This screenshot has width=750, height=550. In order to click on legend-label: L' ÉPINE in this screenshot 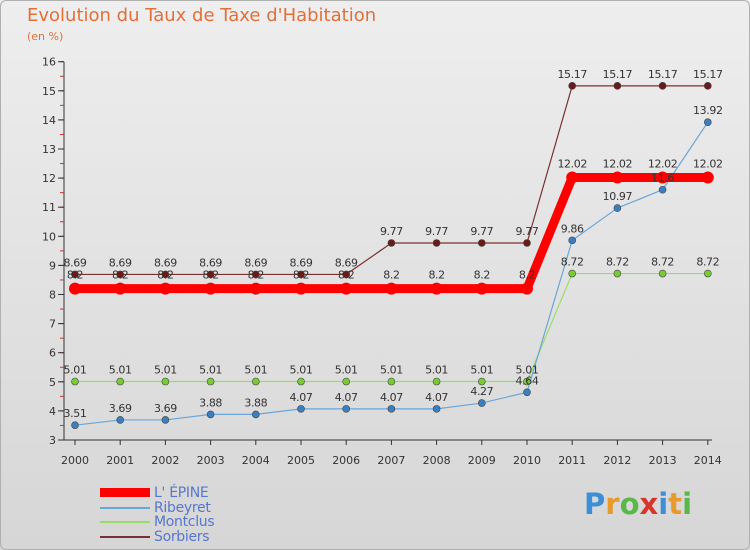, I will do `click(181, 493)`.